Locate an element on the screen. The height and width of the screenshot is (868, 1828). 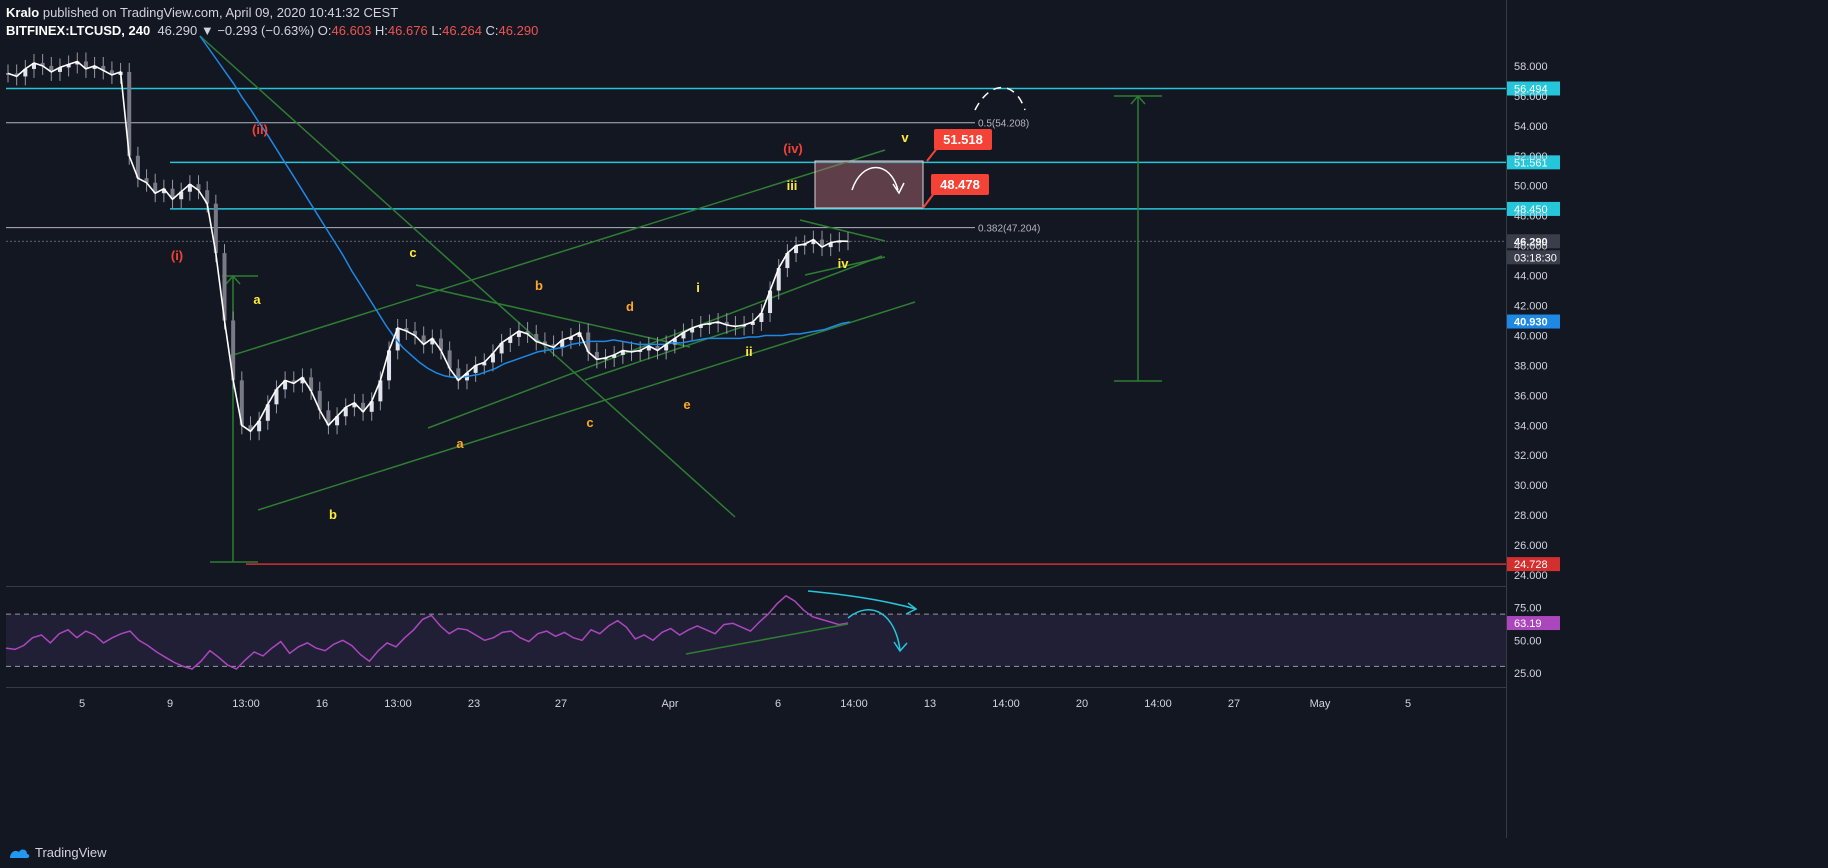
fib-0-382-label: 0.382(47.204) is located at coordinates (1009, 229).